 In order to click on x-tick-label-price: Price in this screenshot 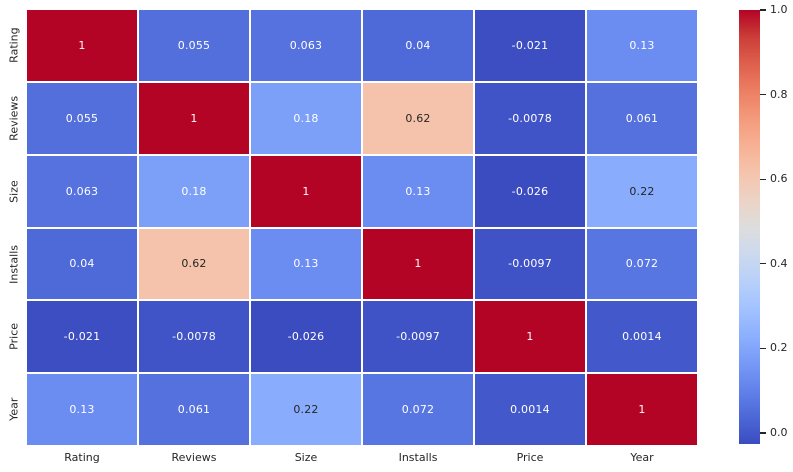, I will do `click(530, 457)`.